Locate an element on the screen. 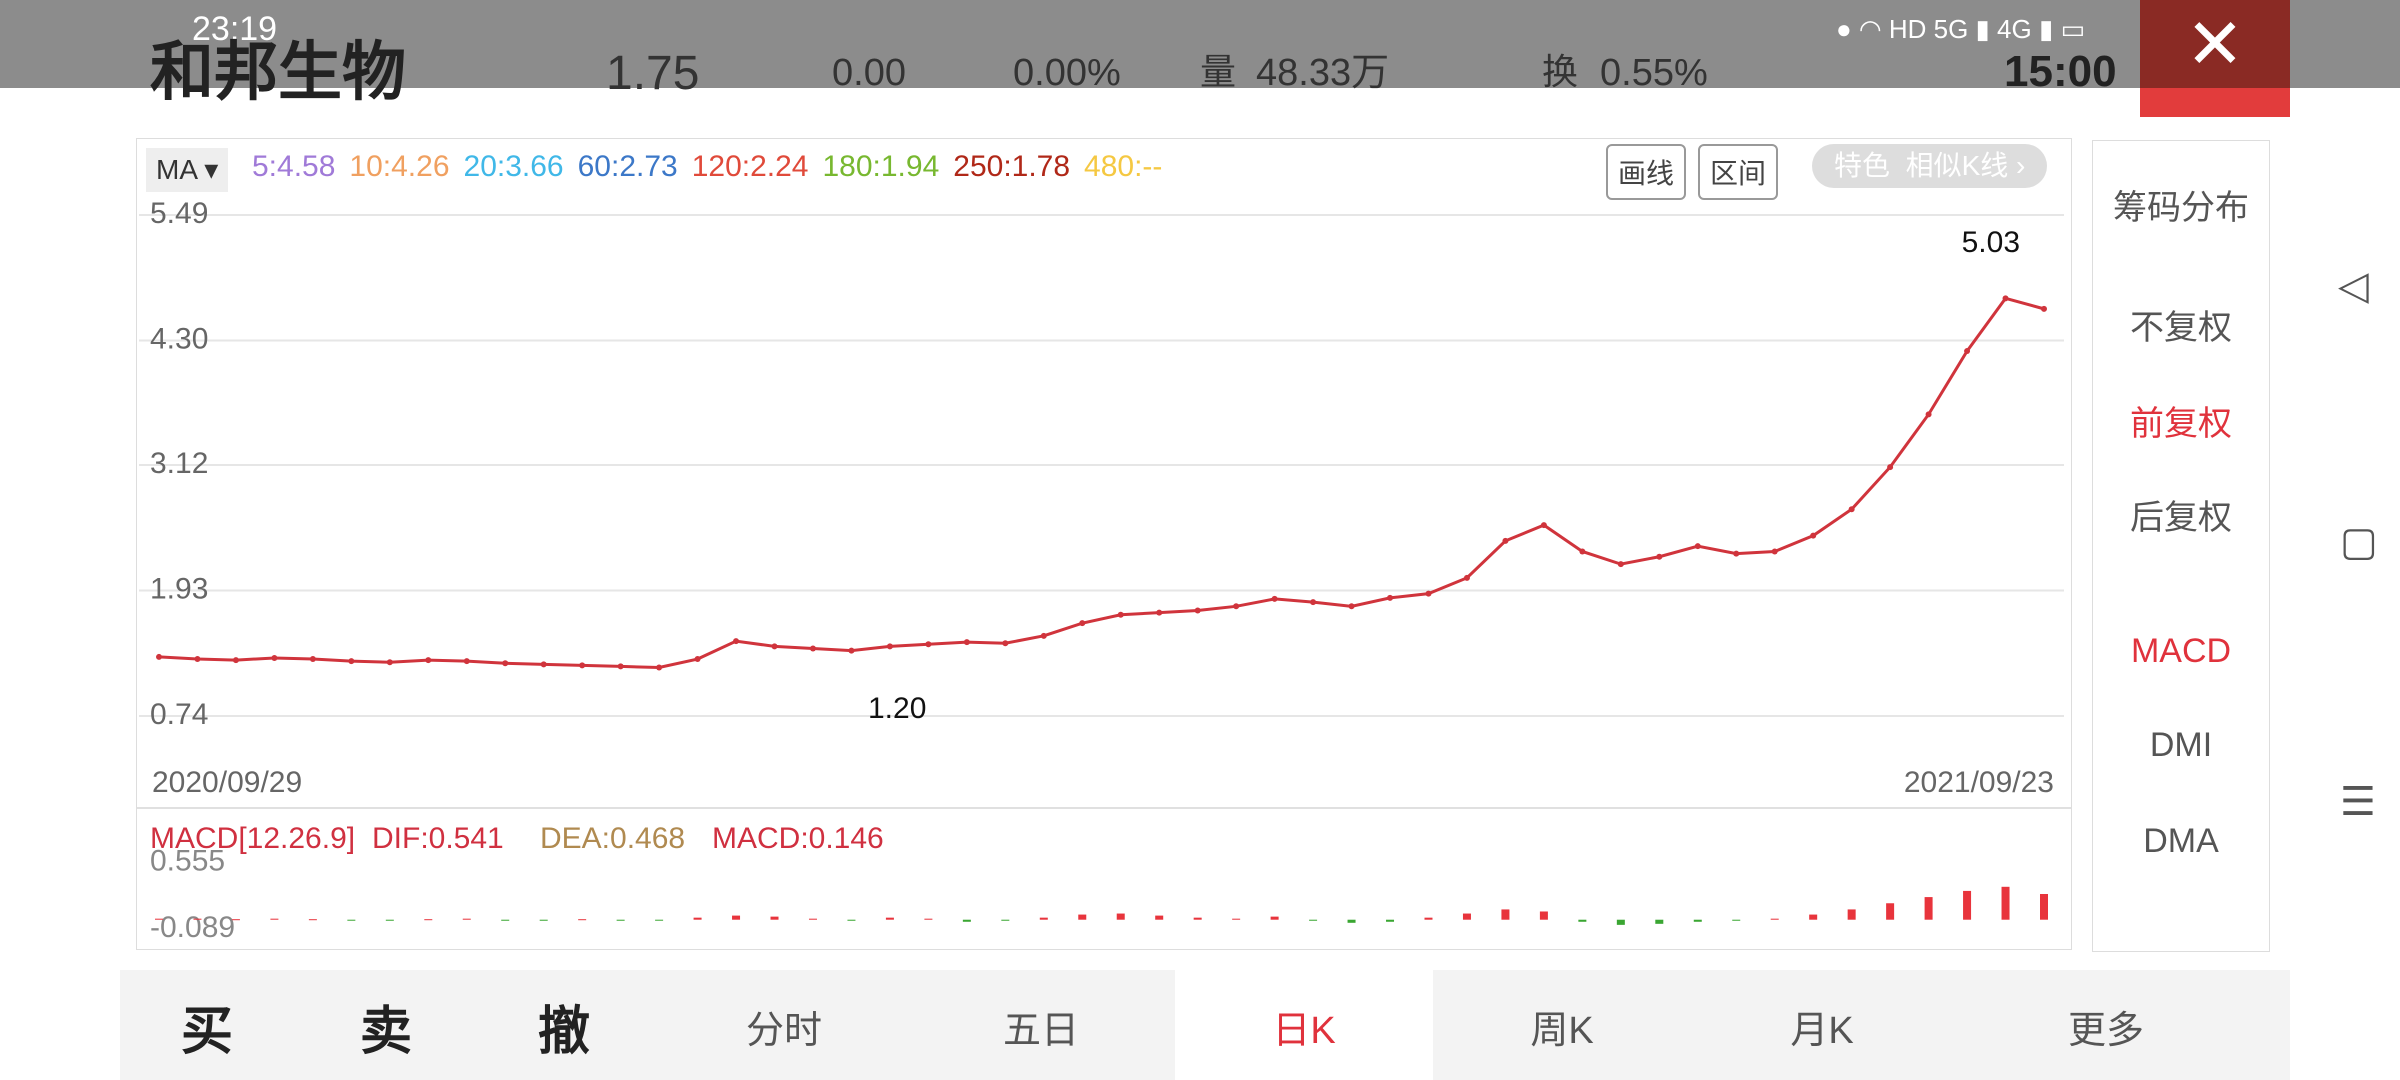 The width and height of the screenshot is (2400, 1080). bottom-tab: 日K is located at coordinates (1304, 1031).